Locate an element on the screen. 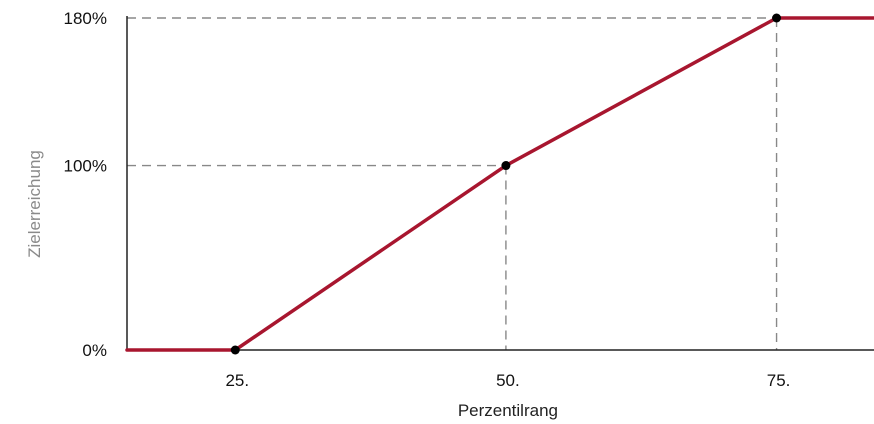  y-tick-labels: 0% 100% 180% is located at coordinates (85, 184).